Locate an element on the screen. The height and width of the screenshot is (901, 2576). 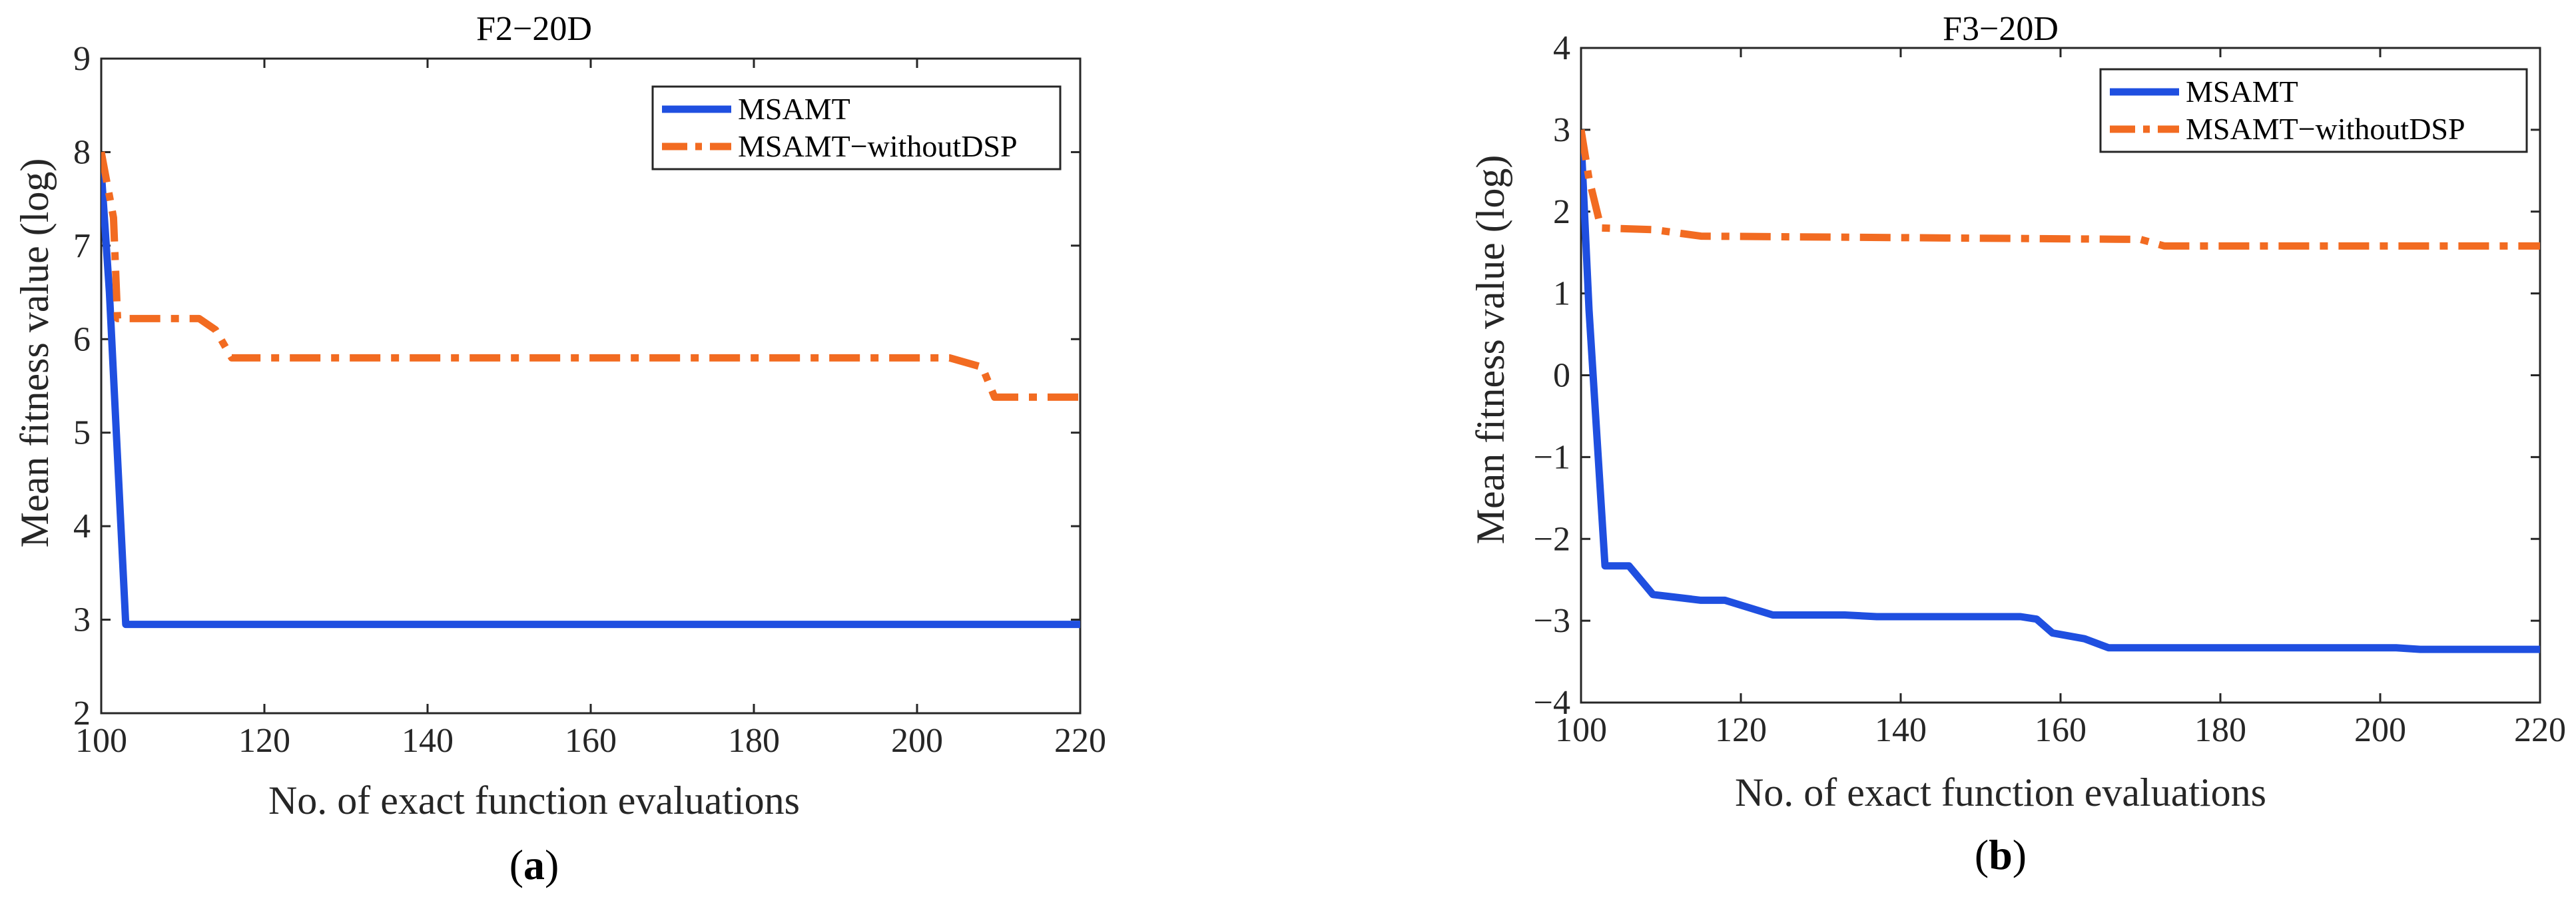
caption-b: (b) is located at coordinates (2001, 854).